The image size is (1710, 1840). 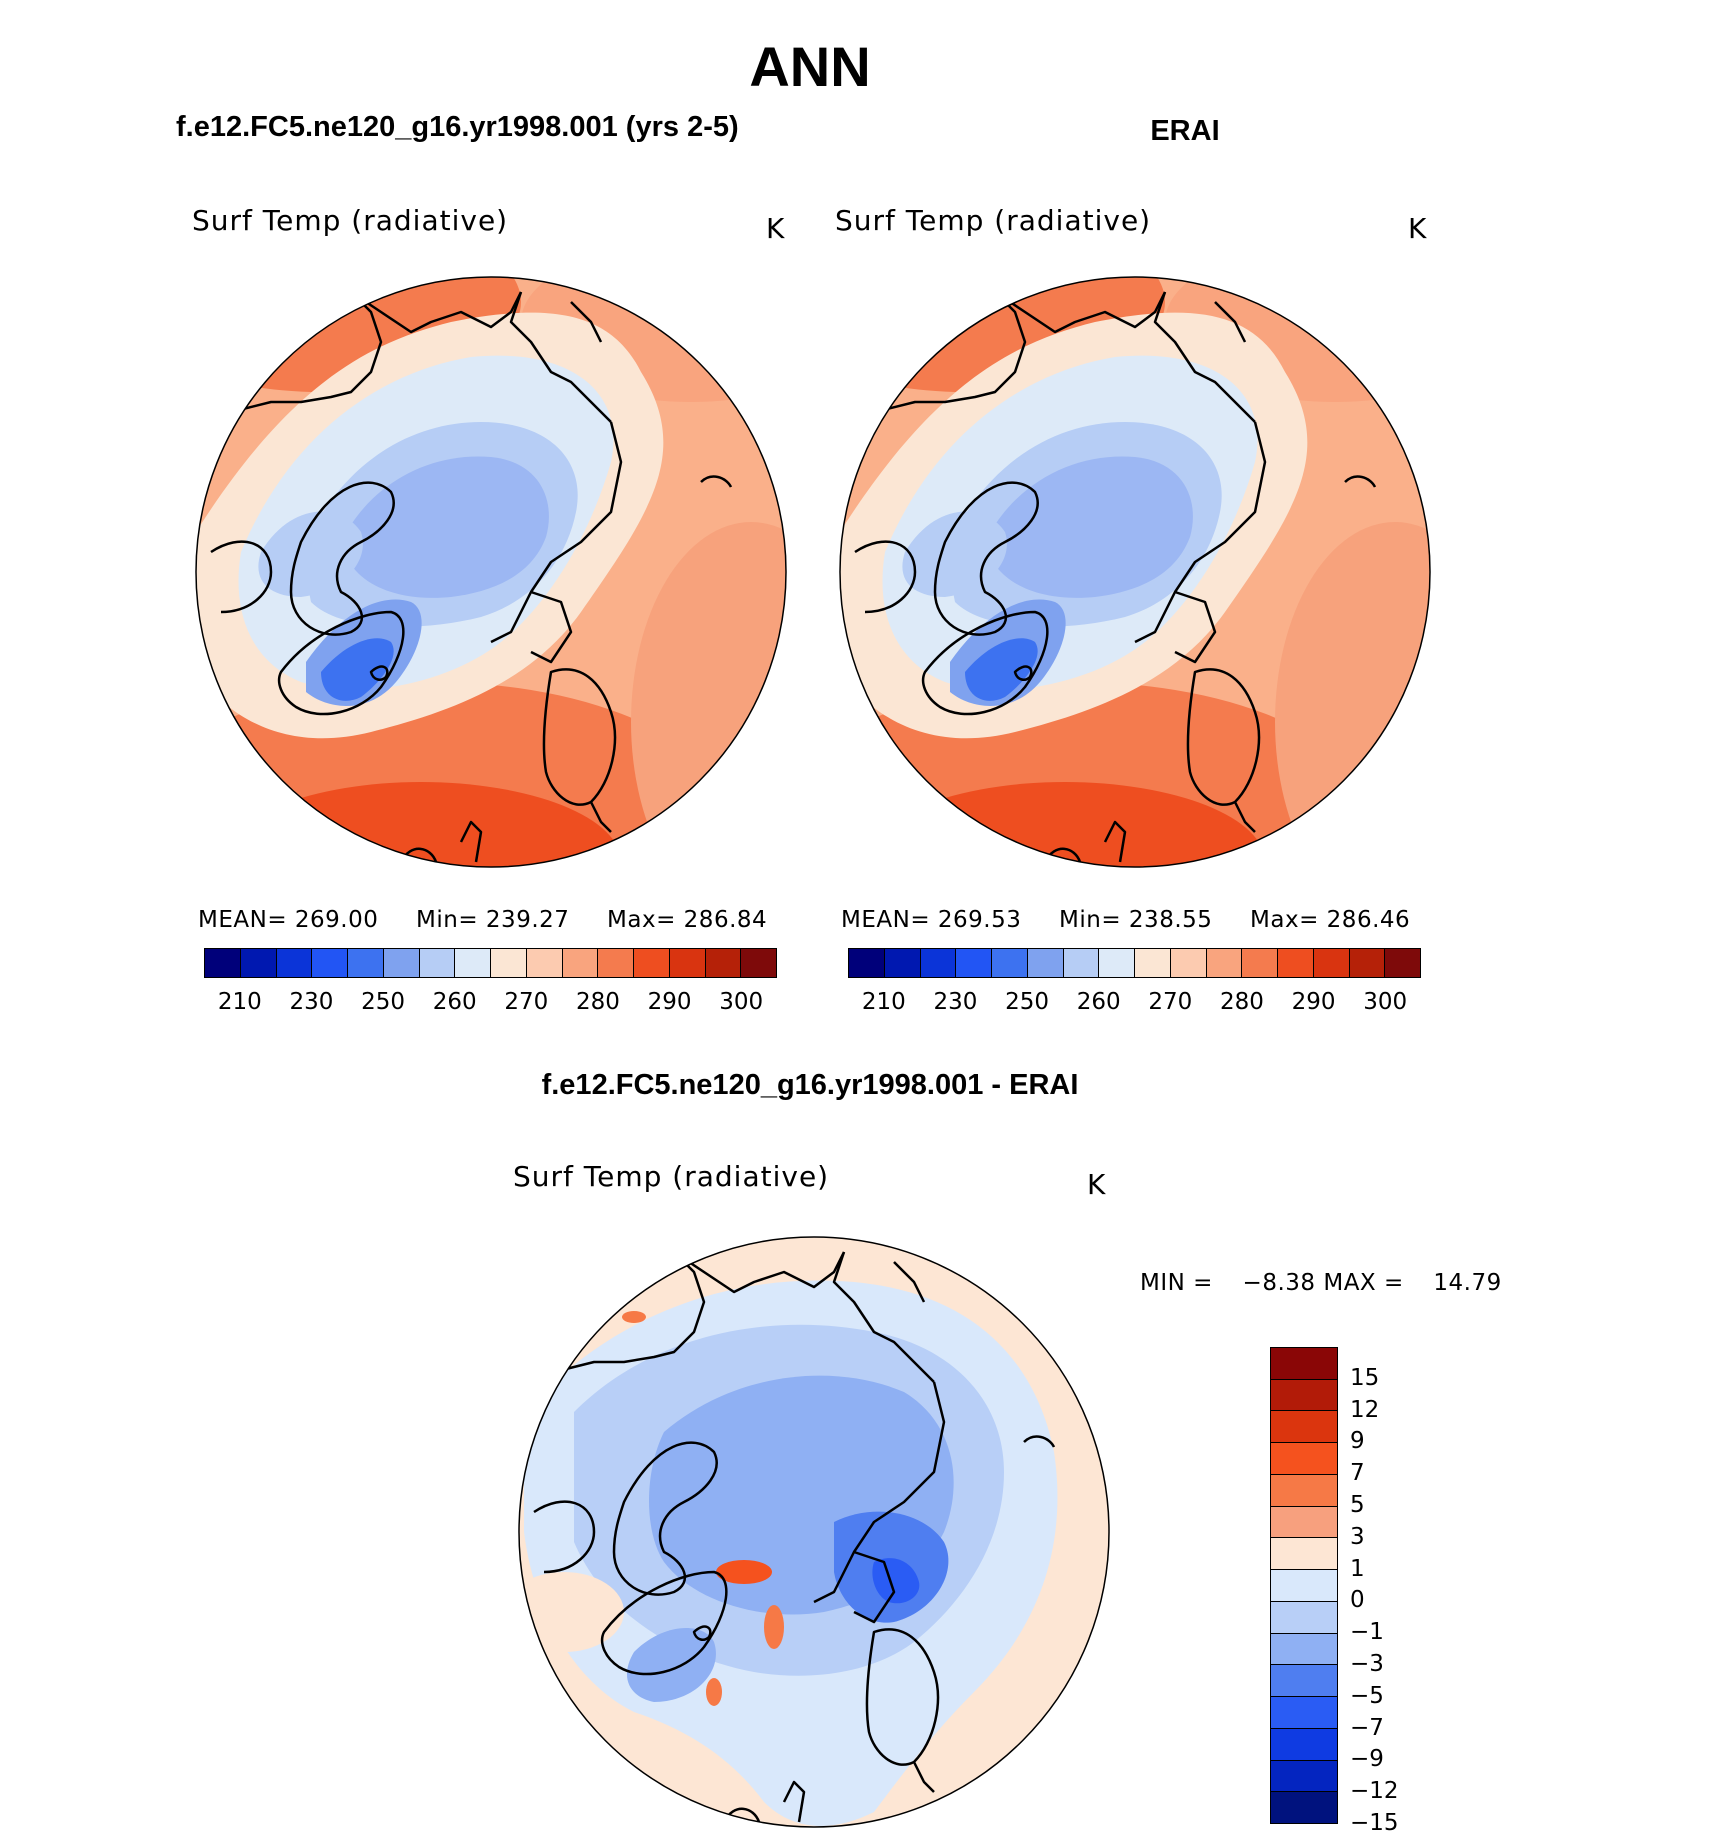 I want to click on model-colorbar, so click(x=490, y=963).